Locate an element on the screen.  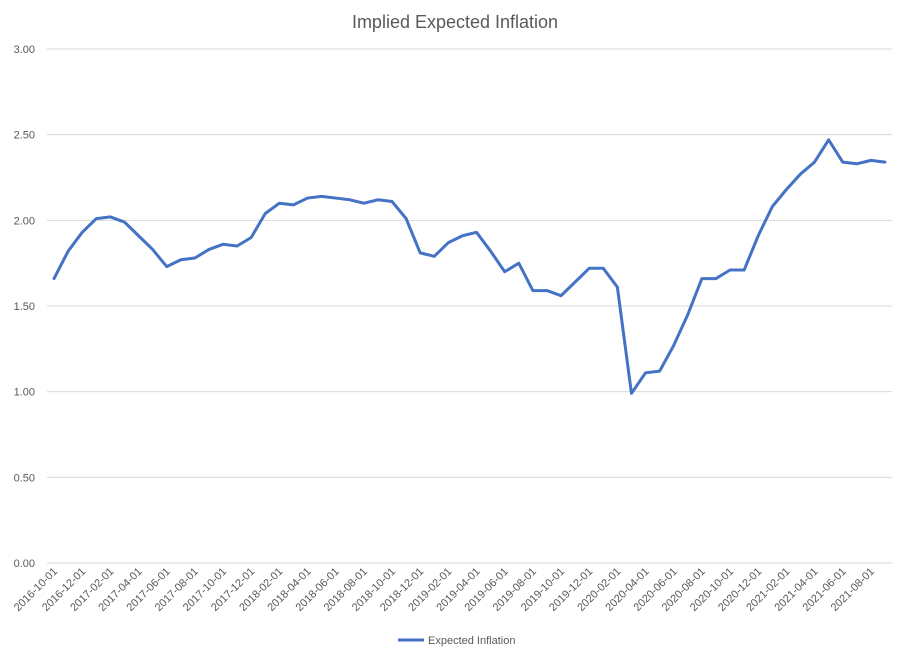
y-tick-label: 0.00 is located at coordinates (24, 564).